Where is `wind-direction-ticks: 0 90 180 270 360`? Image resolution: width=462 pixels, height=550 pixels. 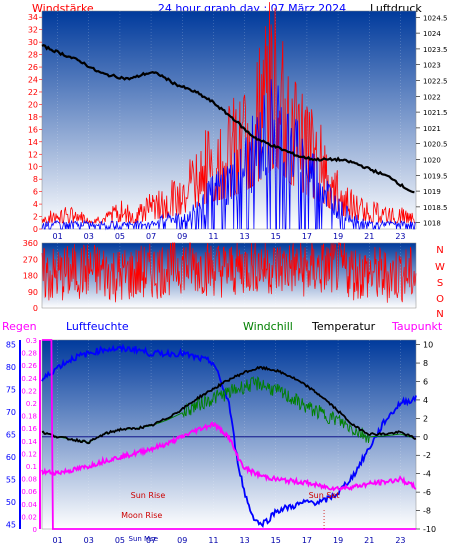
wind-direction-ticks: 0 90 180 270 360 is located at coordinates (30, 276).